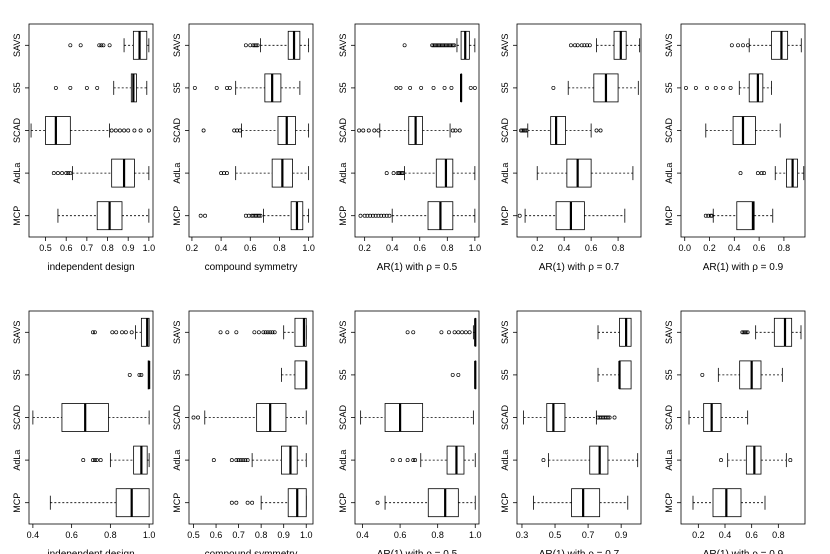 This screenshot has width=830, height=554. I want to click on x-axis-label: independent design, so click(90, 551).